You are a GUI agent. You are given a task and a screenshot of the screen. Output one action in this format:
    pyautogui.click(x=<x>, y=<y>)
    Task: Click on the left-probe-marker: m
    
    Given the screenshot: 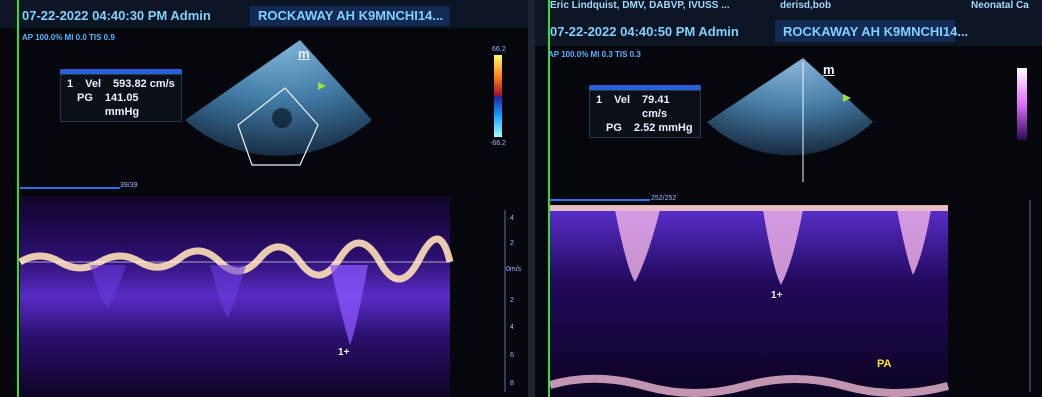 What is the action you would take?
    pyautogui.click(x=304, y=53)
    